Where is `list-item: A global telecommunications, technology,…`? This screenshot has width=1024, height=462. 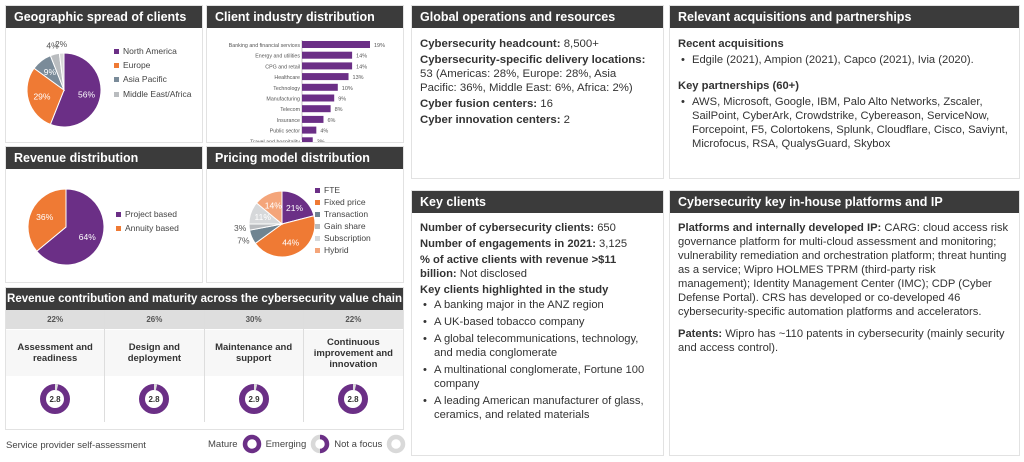
list-item: A global telecommunications, technology,… is located at coordinates (537, 346).